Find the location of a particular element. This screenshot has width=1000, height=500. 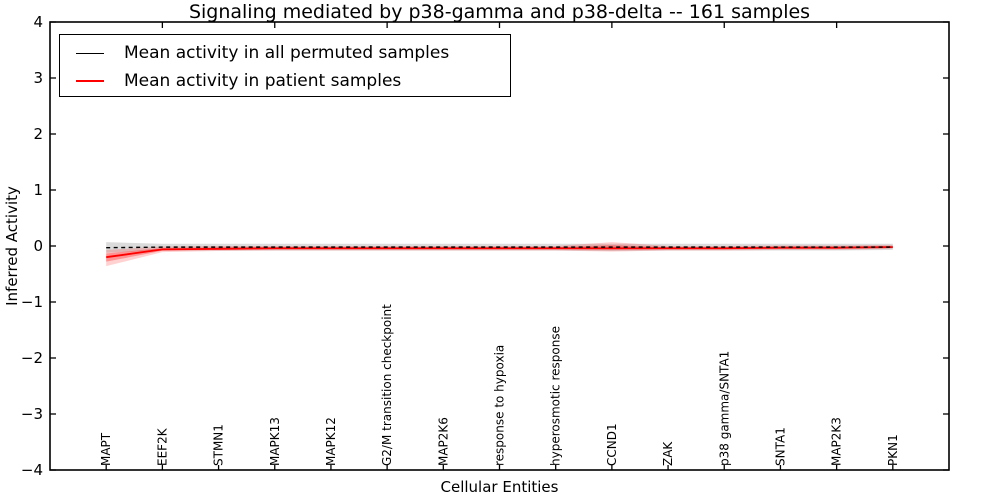

patient-line is located at coordinates (499, 252).